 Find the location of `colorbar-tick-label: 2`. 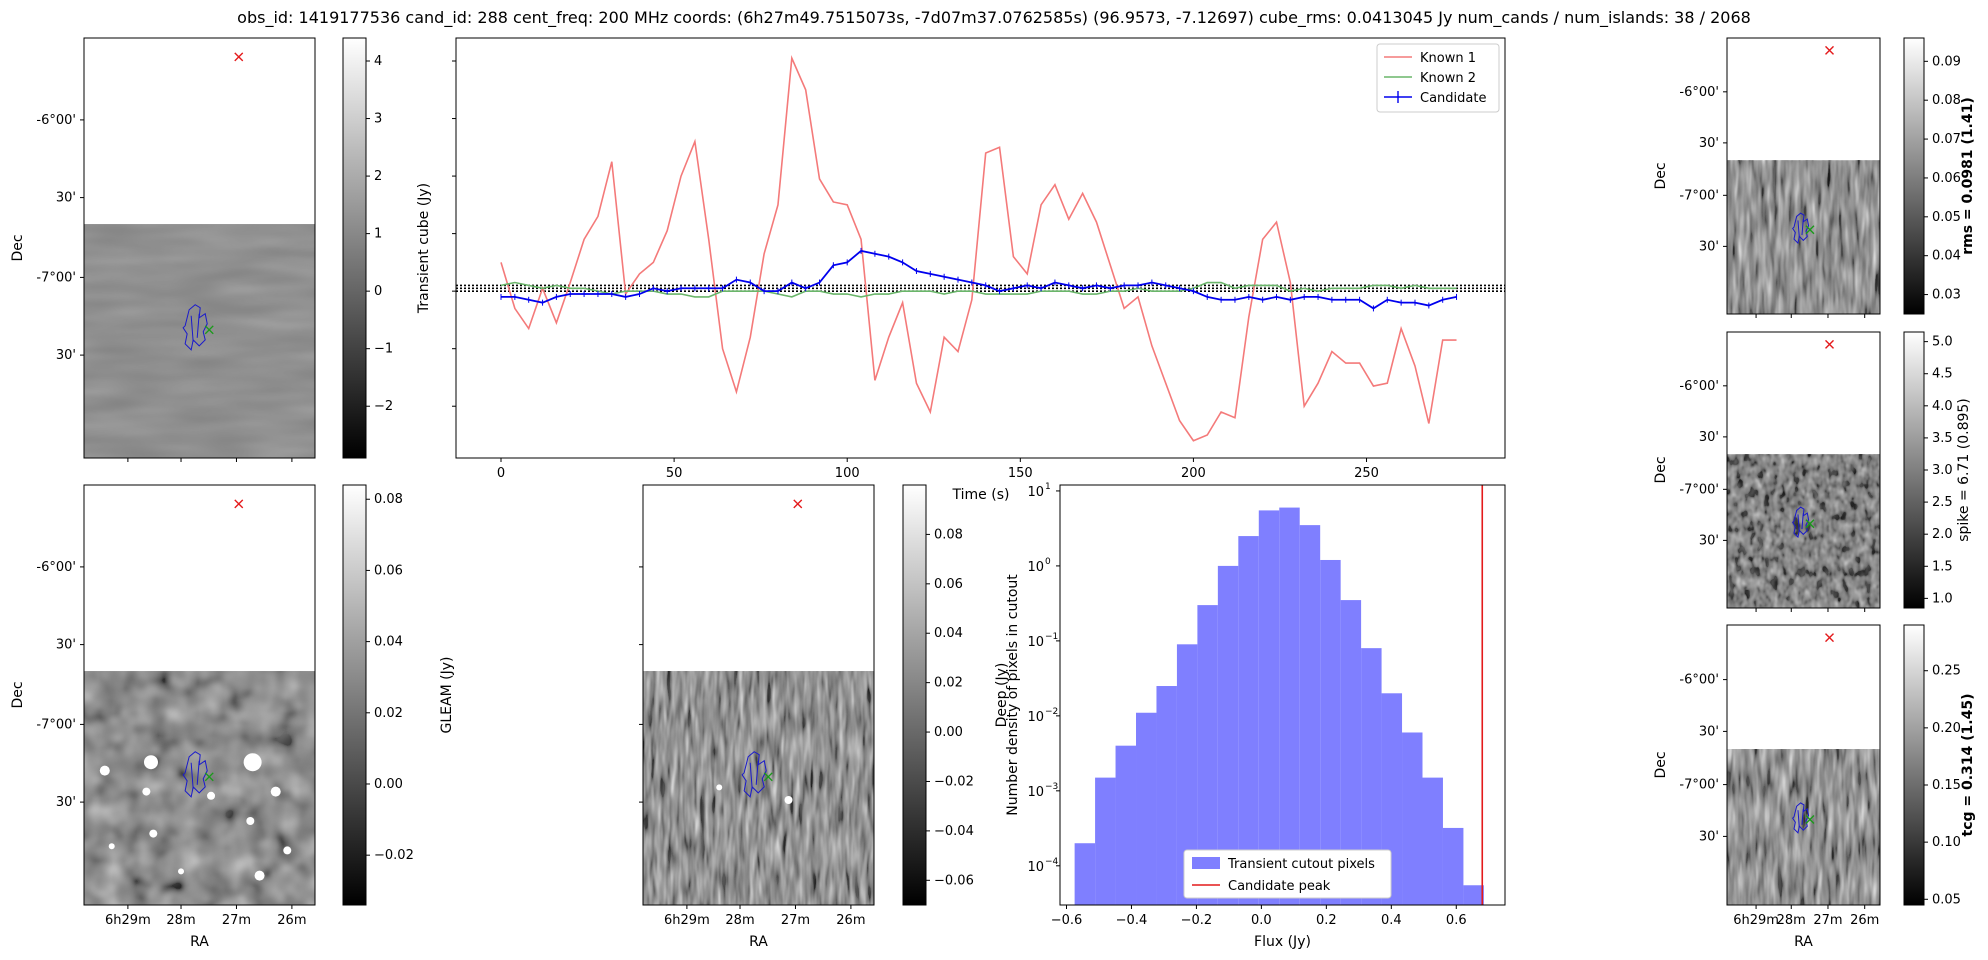

colorbar-tick-label: 2 is located at coordinates (378, 176).